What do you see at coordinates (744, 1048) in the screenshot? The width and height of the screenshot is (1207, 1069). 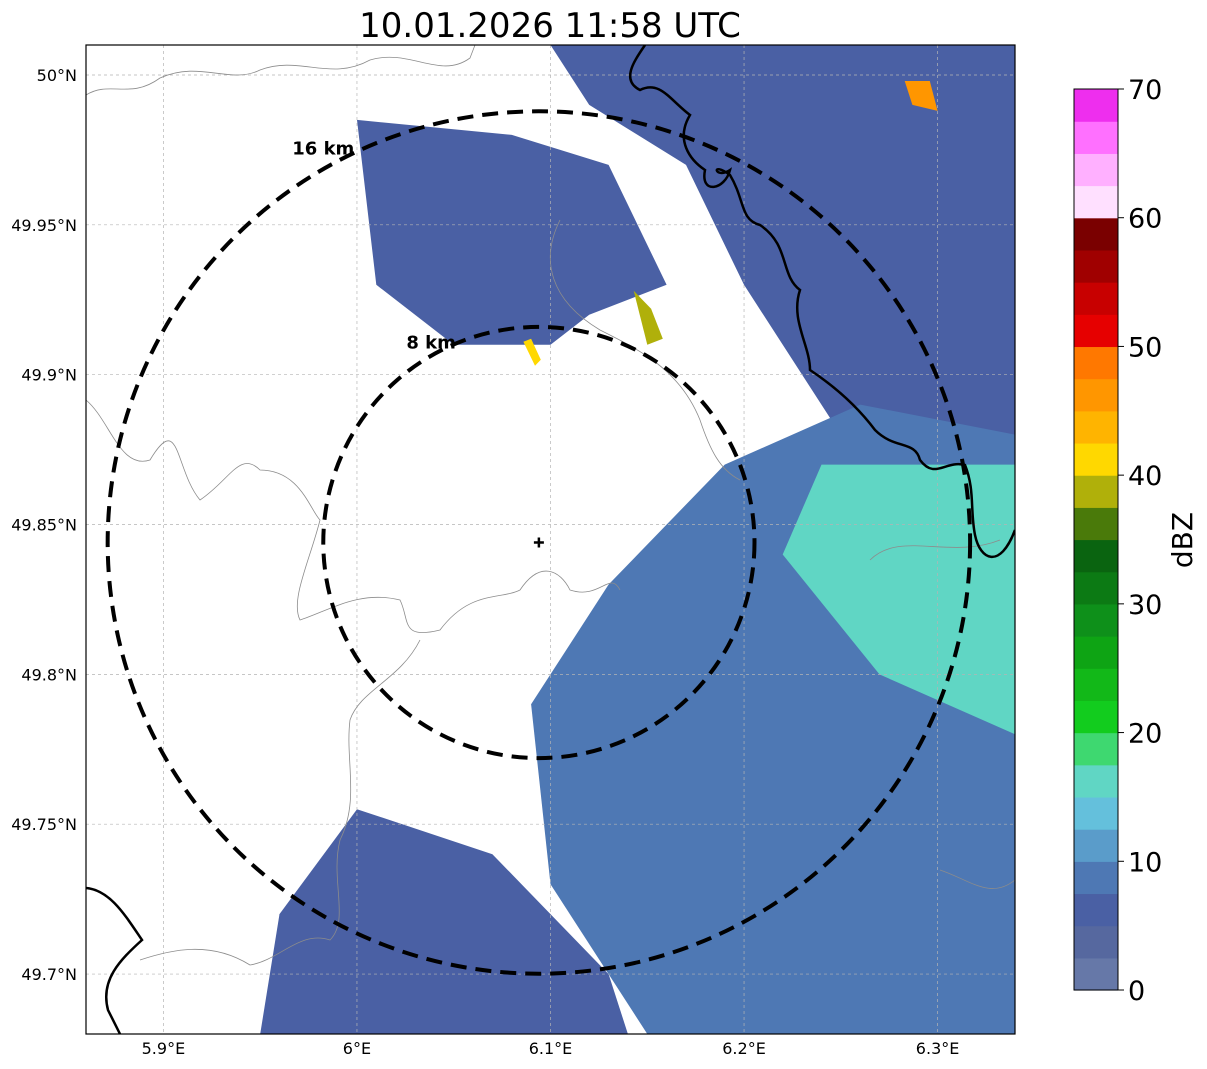 I see `lon-tick-label: 6.2°E` at bounding box center [744, 1048].